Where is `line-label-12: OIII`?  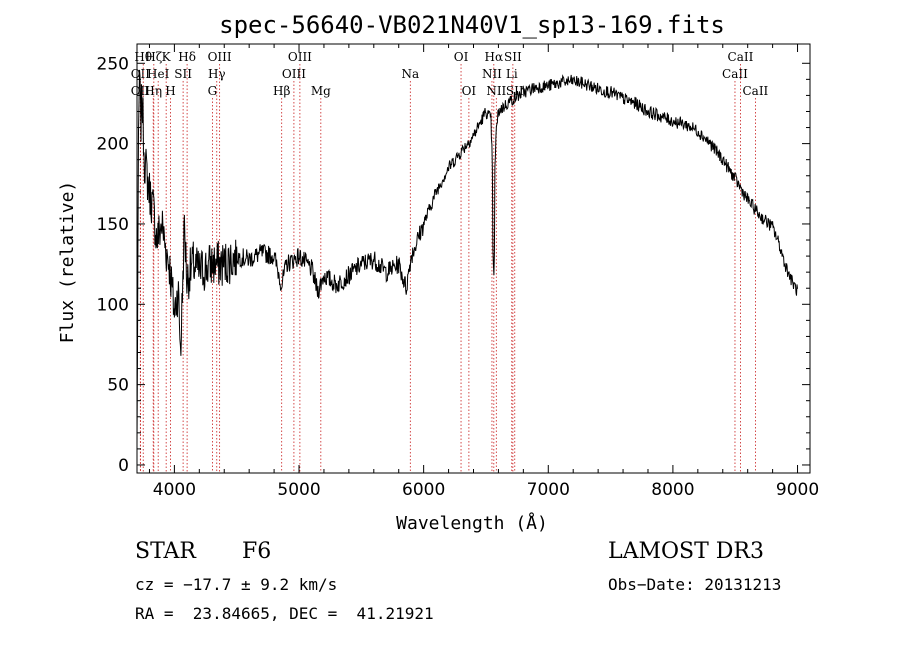
line-label-12: OIII is located at coordinates (220, 57).